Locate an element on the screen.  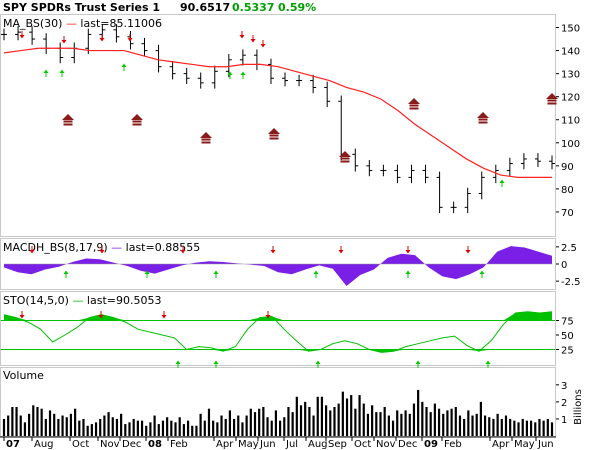
volume-y-axis-label: Billions is located at coordinates (578, 407).